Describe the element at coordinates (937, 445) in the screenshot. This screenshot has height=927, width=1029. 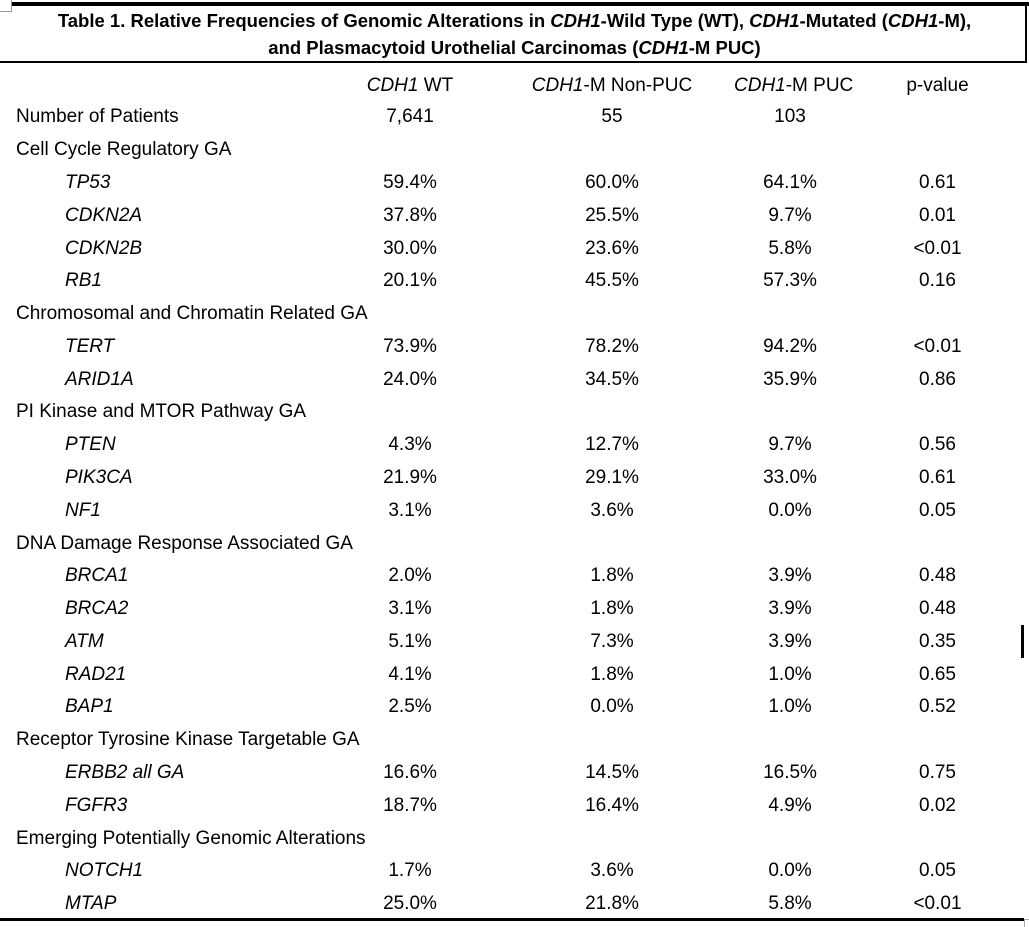
I see `value-cell: 0.56` at that location.